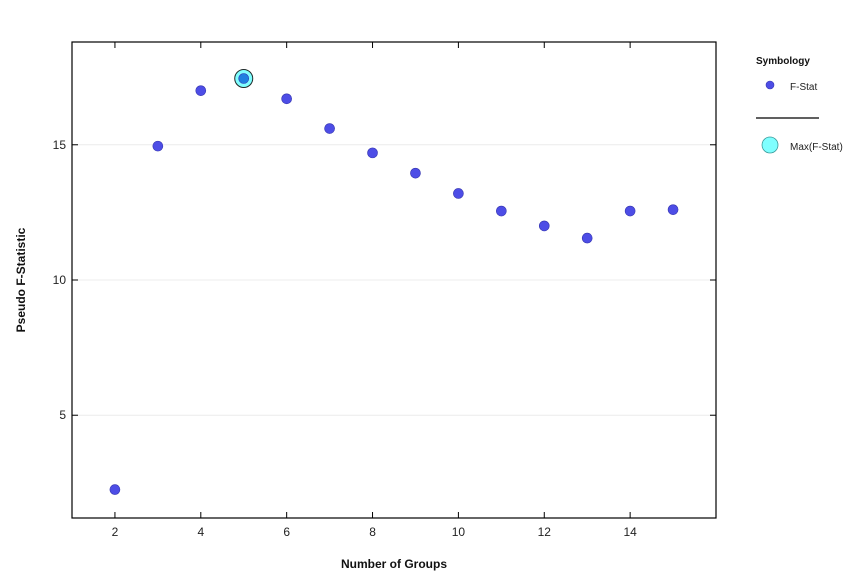 This screenshot has height=585, width=855. I want to click on legend-fstat-marker, so click(770, 85).